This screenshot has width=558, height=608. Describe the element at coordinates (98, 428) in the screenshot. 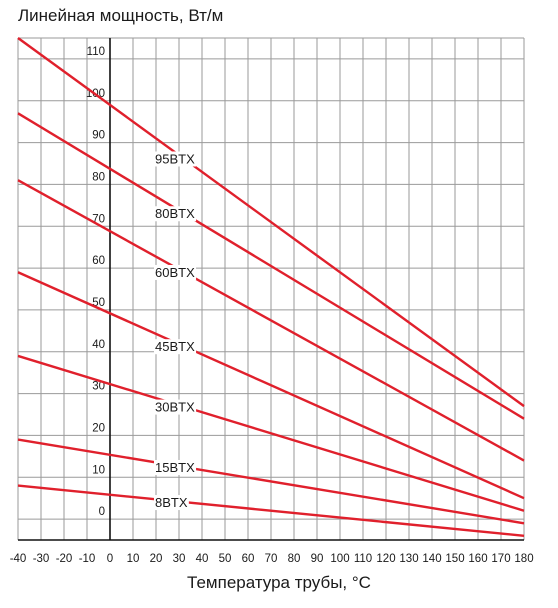

I see `y-tick-label: 20` at that location.